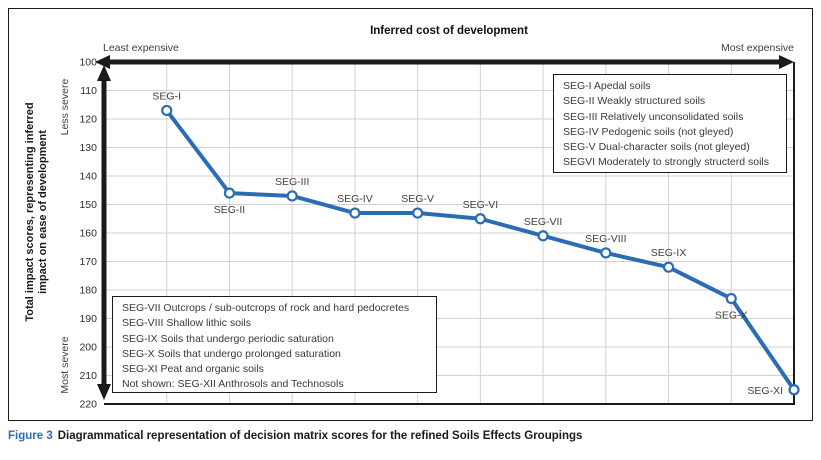  What do you see at coordinates (88, 262) in the screenshot?
I see `y-tick-label: 170` at bounding box center [88, 262].